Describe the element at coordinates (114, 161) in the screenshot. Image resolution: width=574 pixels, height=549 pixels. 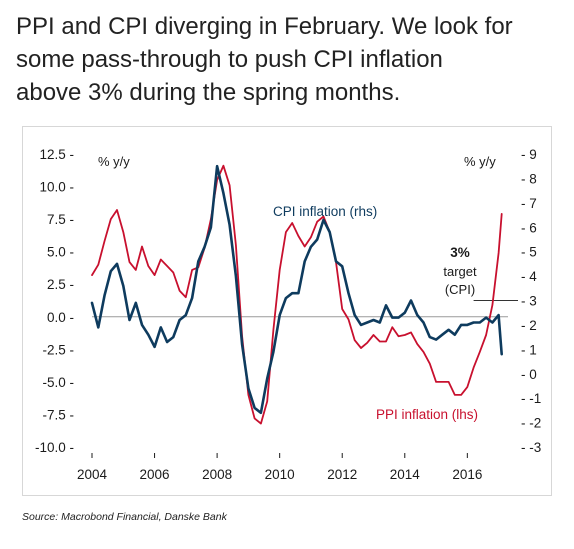
I see `left-axis-label: % y/y` at that location.